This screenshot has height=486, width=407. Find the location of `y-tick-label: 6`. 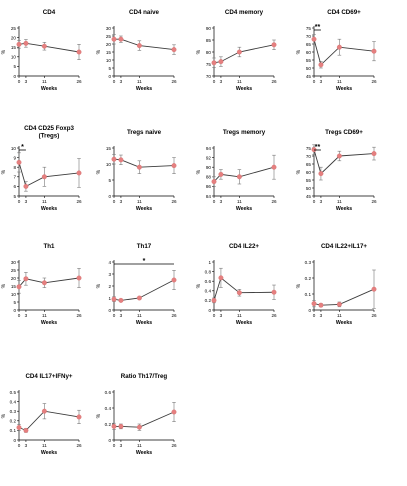

y-tick-label: 6 is located at coordinates (14, 186).